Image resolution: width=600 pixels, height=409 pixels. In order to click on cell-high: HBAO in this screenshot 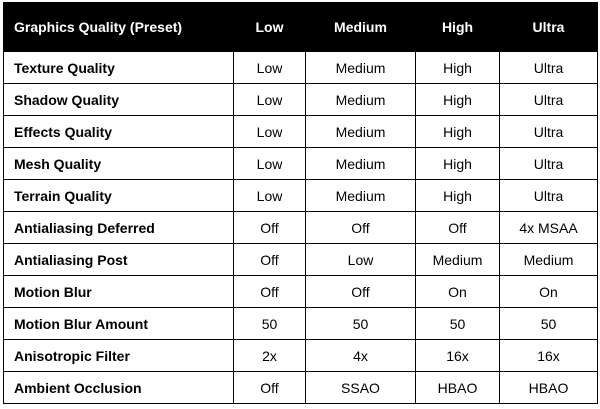, I will do `click(457, 387)`.